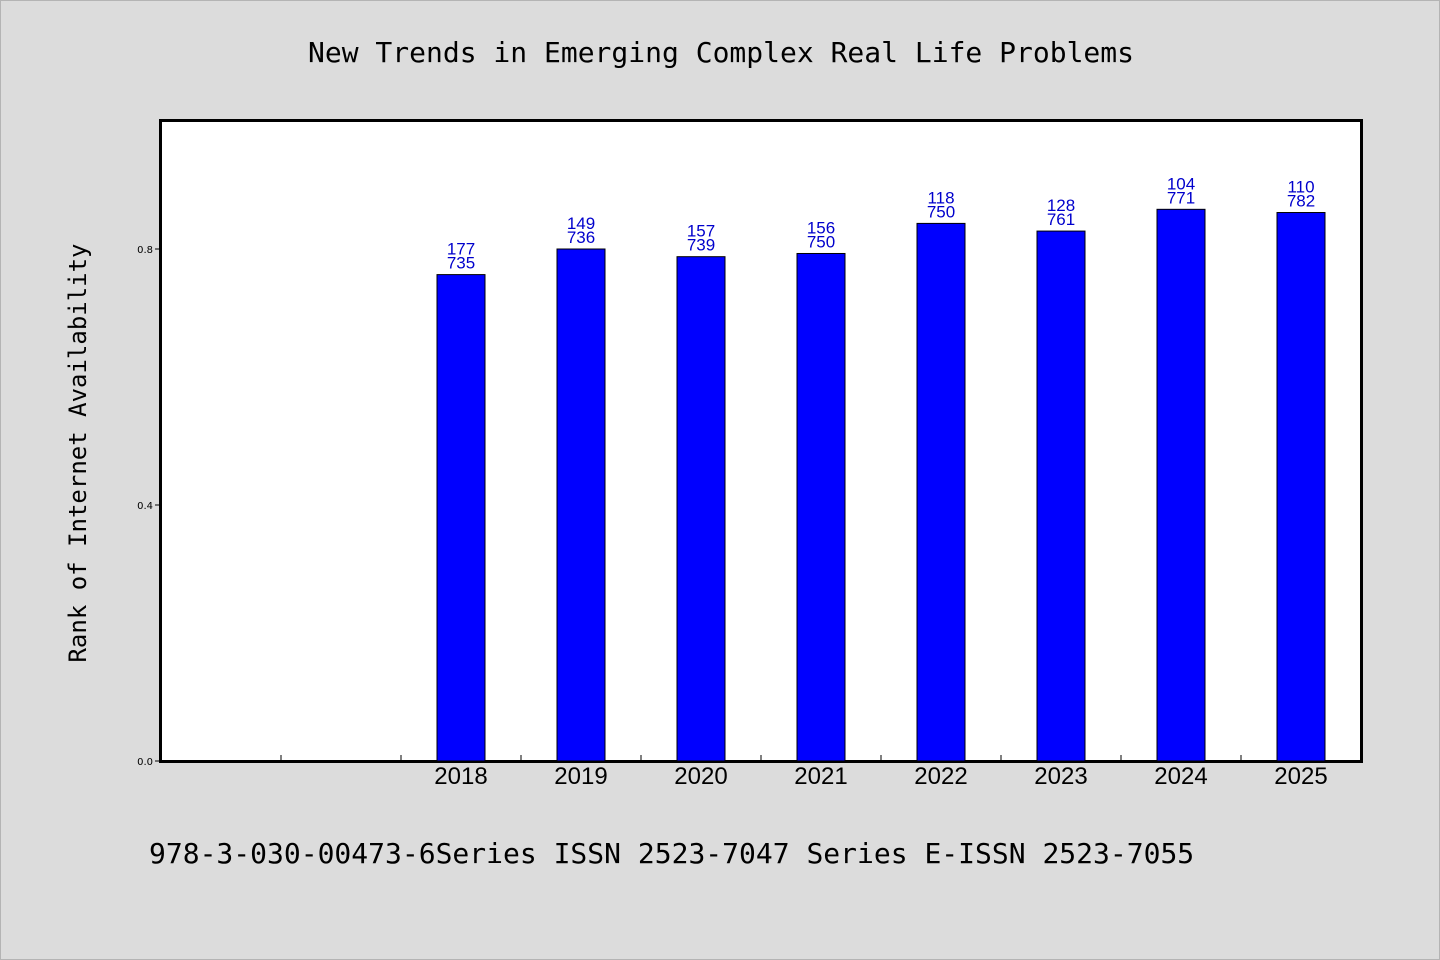  Describe the element at coordinates (145, 250) in the screenshot. I see `y-tick-label: 0.8` at that location.